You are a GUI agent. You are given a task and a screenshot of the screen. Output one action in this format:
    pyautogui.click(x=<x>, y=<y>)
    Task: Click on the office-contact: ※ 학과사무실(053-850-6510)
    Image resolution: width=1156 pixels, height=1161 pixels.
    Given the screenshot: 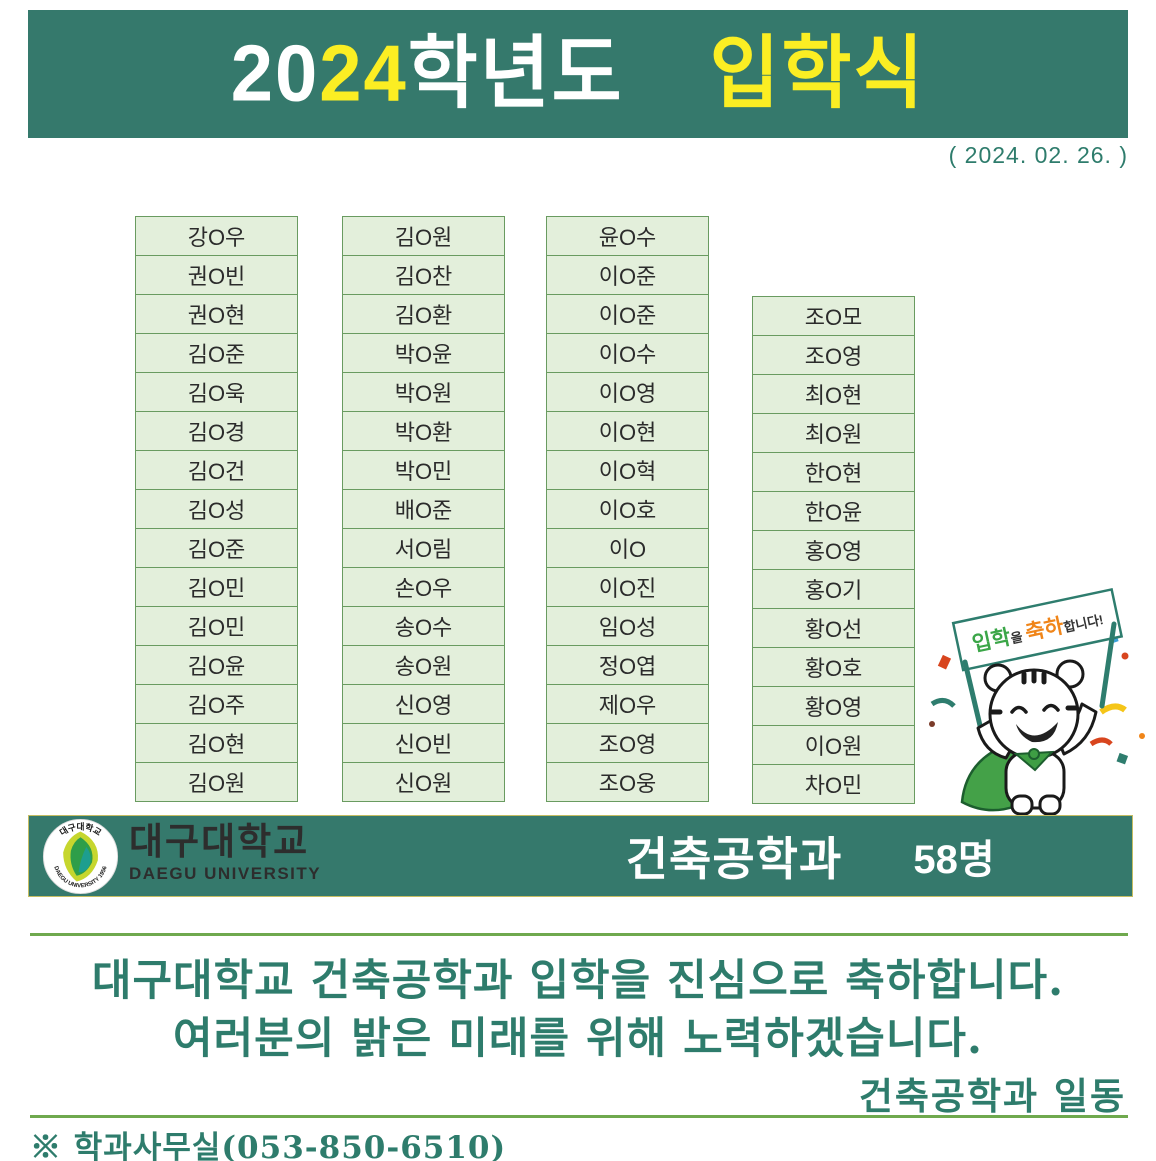 What is the action you would take?
    pyautogui.click(x=268, y=1145)
    